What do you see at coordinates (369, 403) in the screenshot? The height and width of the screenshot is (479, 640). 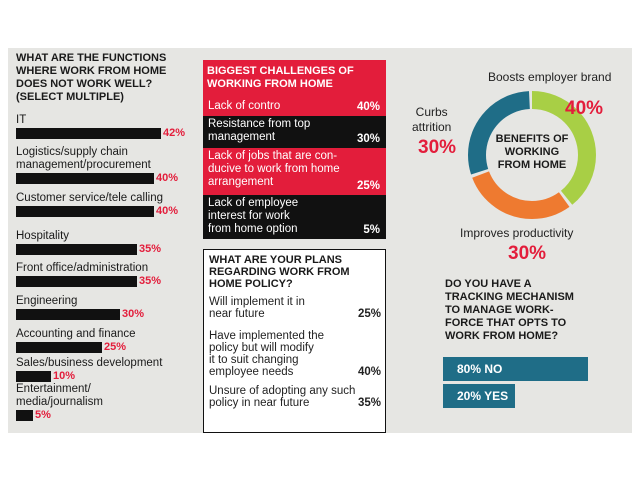 I see `plan-pct: 35%` at bounding box center [369, 403].